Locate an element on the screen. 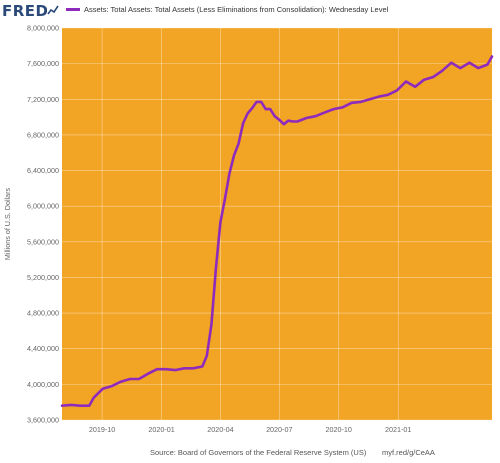 This screenshot has width=500, height=463. x-tick-label: 2021-01 is located at coordinates (398, 429).